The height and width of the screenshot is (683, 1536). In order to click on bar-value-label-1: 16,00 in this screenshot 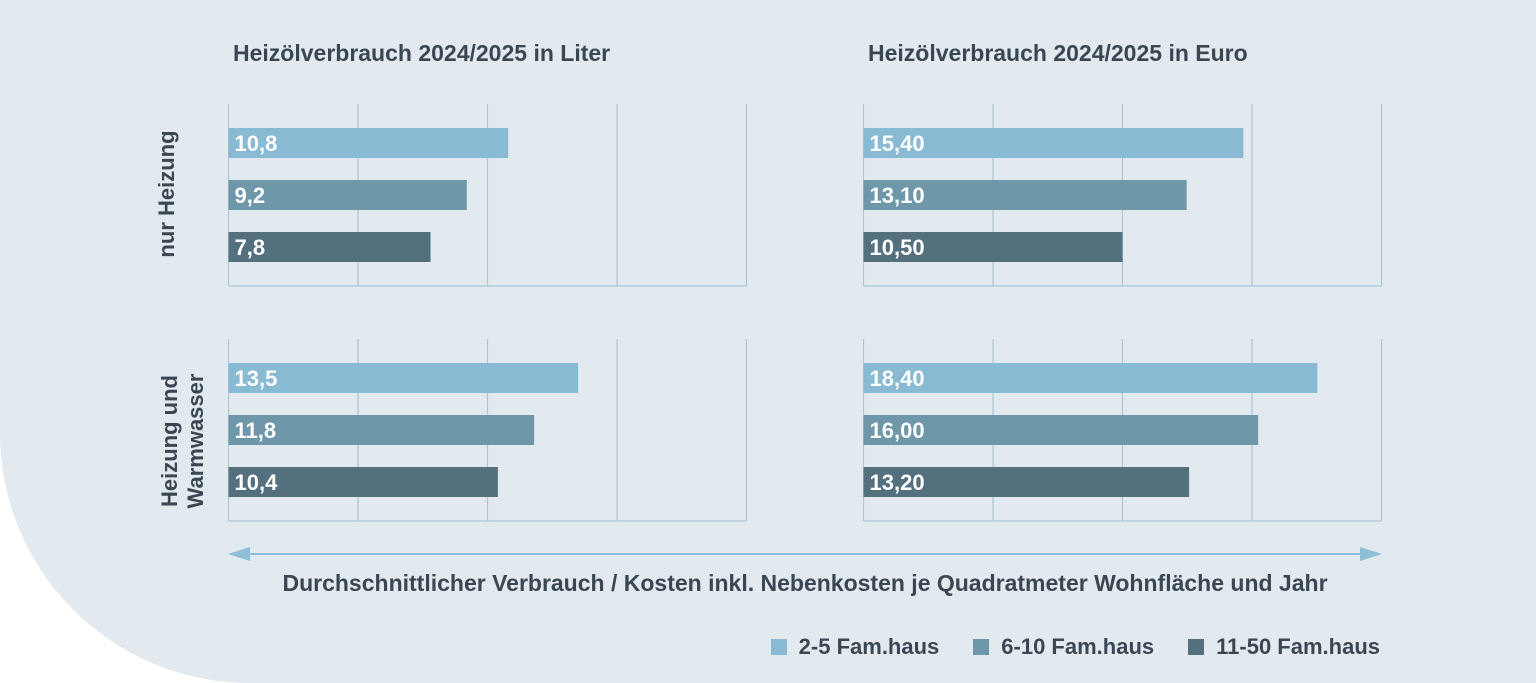, I will do `click(897, 430)`.